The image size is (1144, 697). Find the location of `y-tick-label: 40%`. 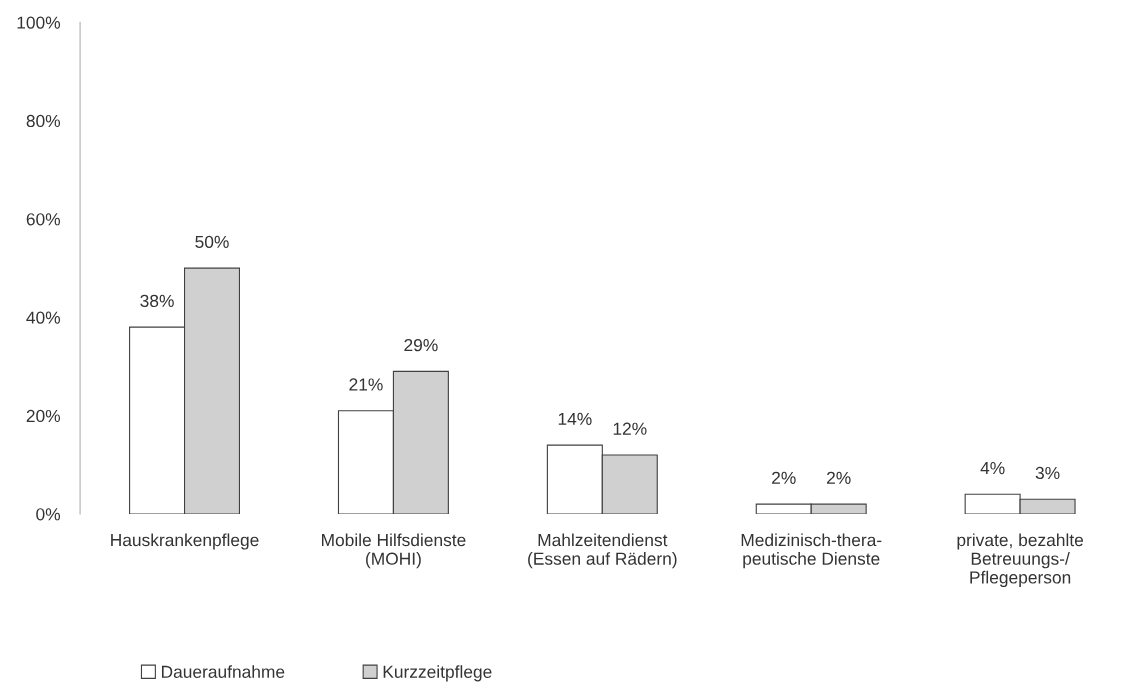

y-tick-label: 40% is located at coordinates (43, 317).